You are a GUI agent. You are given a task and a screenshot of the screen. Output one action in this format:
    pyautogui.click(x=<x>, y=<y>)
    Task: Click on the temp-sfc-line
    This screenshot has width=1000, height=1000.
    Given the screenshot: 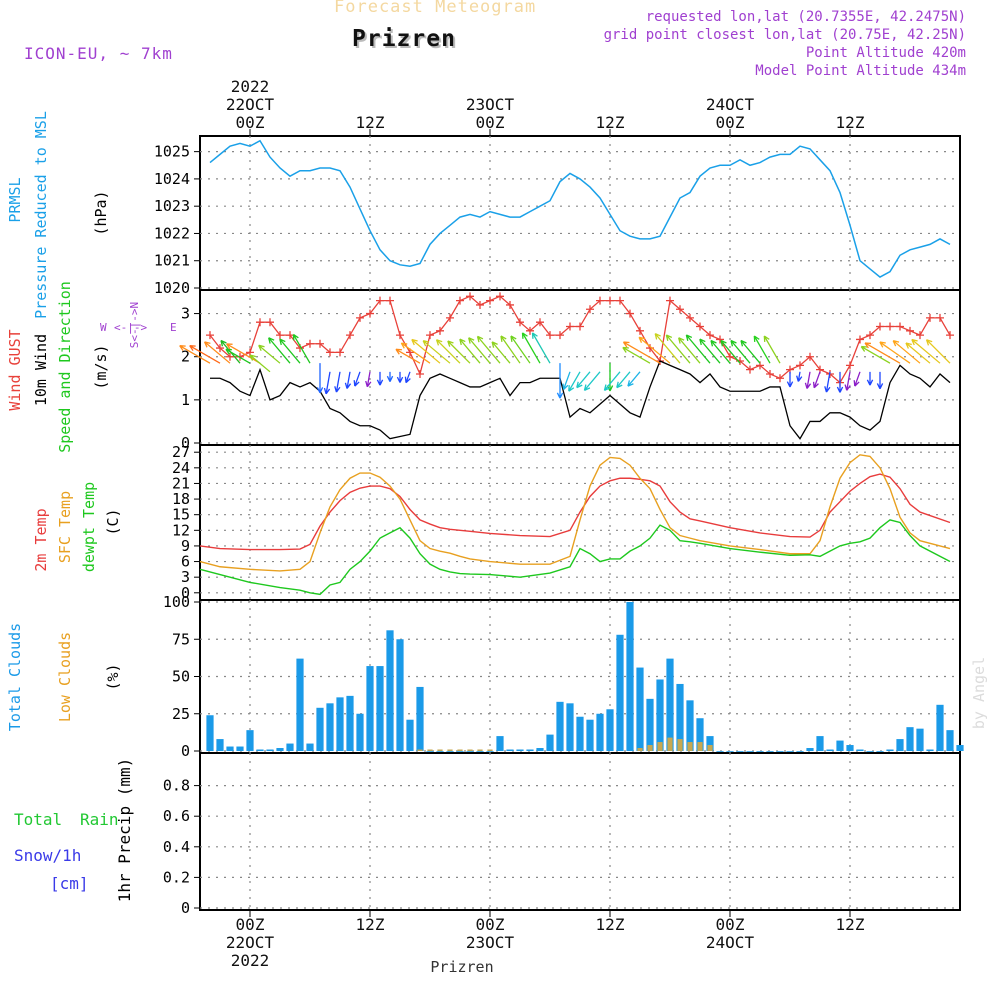 What is the action you would take?
    pyautogui.click(x=575, y=513)
    